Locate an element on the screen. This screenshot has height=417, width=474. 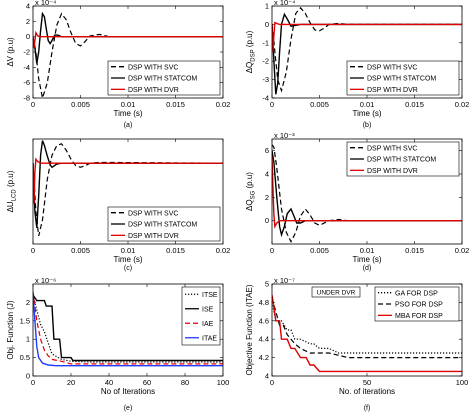
x-tick-label: 20 is located at coordinates (71, 382).